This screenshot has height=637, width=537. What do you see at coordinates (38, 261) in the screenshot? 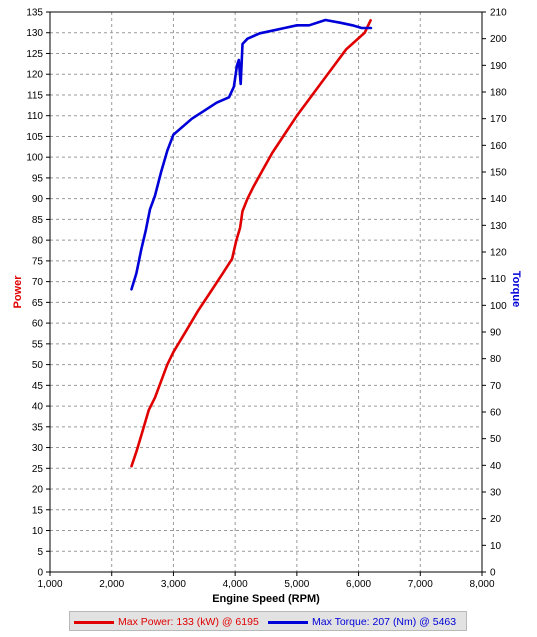
I see `y-tick-label: 75` at bounding box center [38, 261].